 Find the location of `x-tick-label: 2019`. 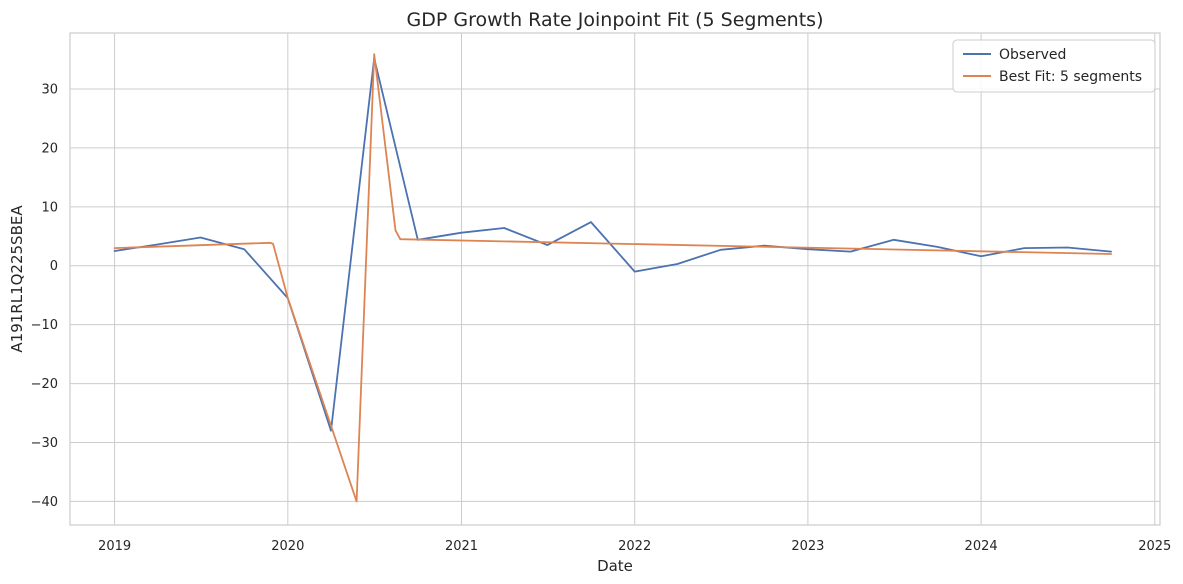

x-tick-label: 2019 is located at coordinates (114, 546).